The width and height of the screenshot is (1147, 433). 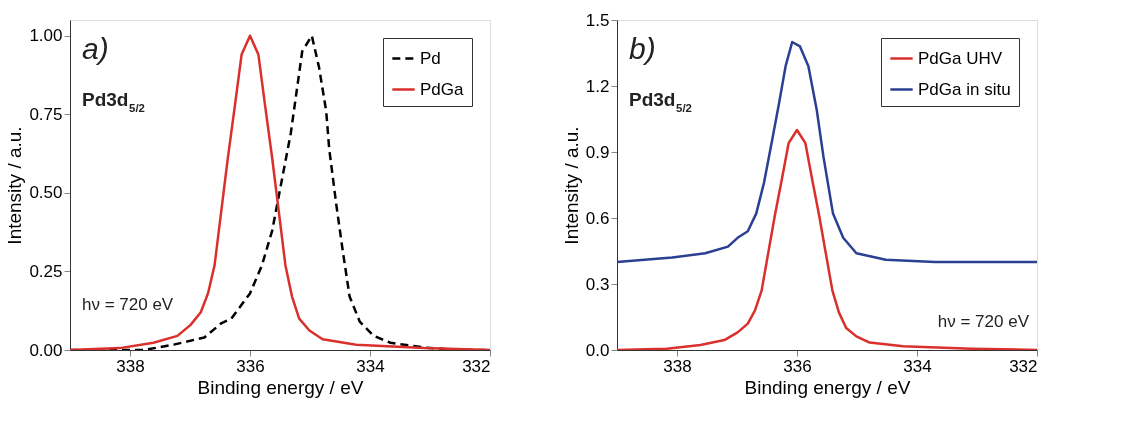 I want to click on y-tick-label: 0.0, so click(x=597, y=350).